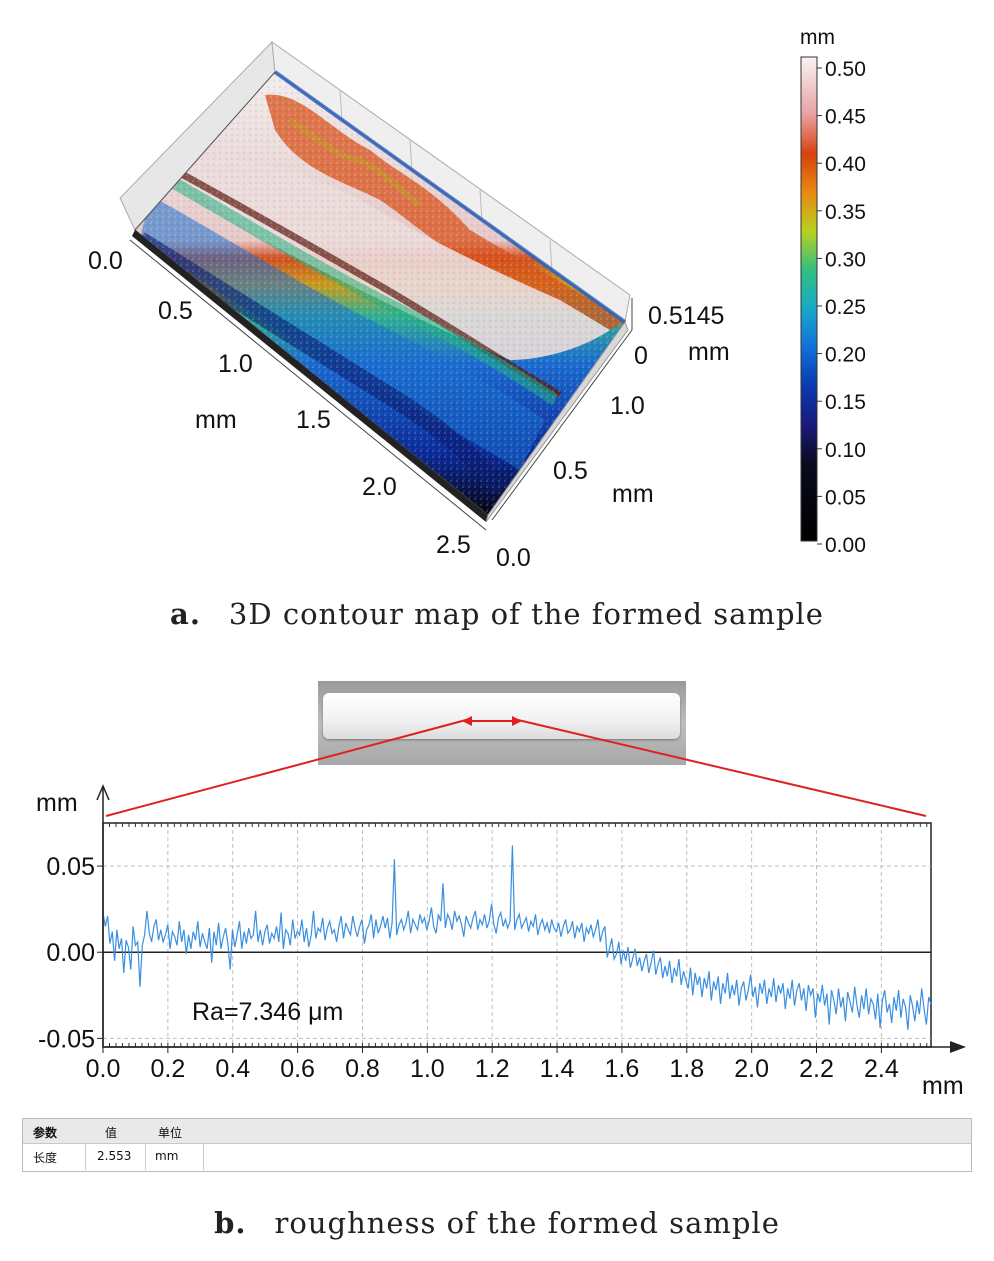 This screenshot has height=1261, width=994. I want to click on y3d-tick: 1.0, so click(627, 406).